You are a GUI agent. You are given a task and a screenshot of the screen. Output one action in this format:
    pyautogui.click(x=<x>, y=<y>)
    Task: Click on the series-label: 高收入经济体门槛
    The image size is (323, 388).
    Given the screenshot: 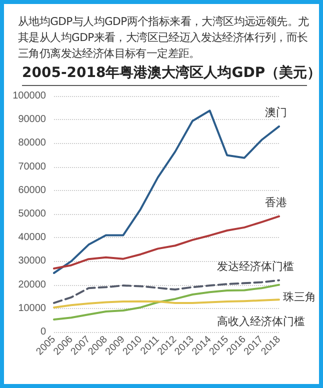 What is the action you would take?
    pyautogui.click(x=261, y=321)
    